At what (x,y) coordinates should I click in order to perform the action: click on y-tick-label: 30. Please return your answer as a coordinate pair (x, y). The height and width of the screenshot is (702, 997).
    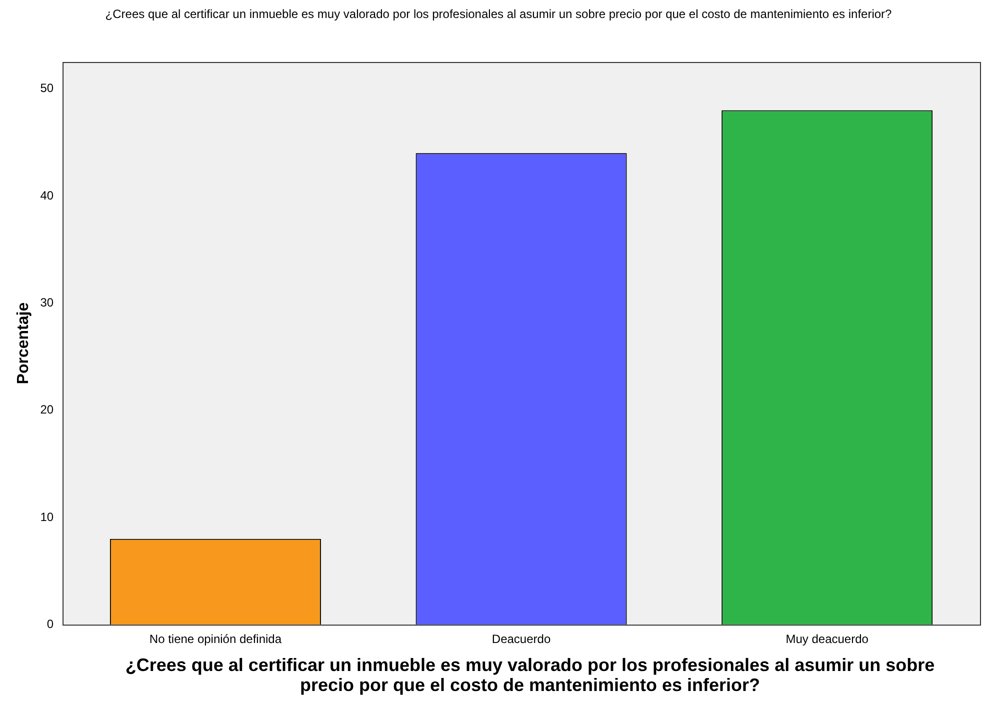
    Looking at the image, I should click on (47, 302).